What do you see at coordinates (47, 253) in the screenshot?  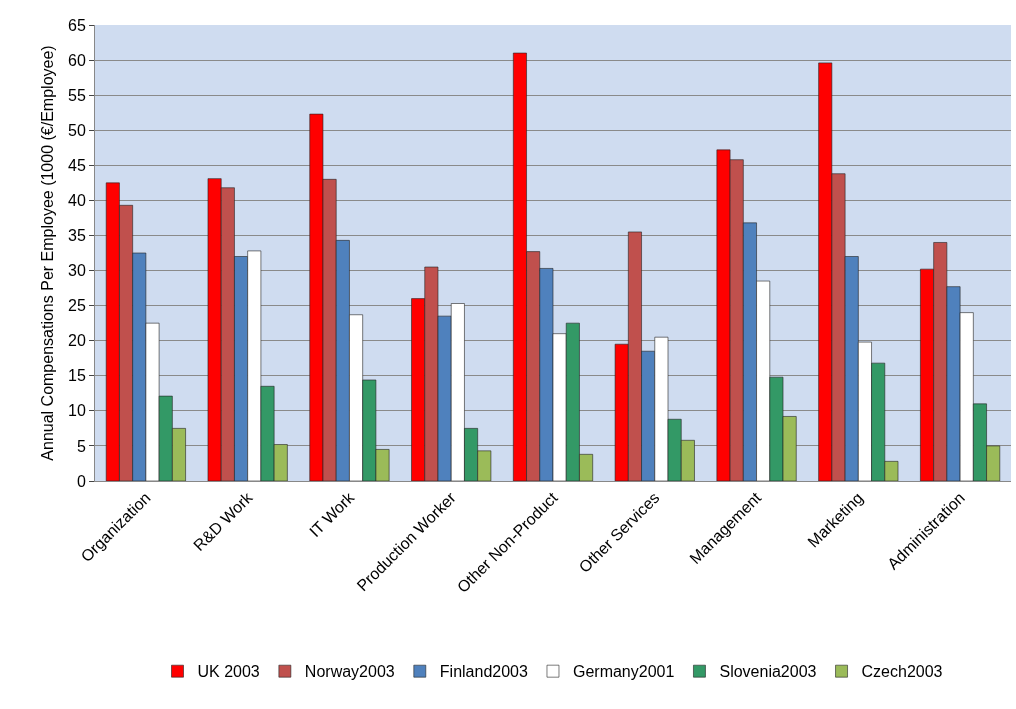 I see `y-axis-title: Annual Compensations Per Employee (1000 (€/Employee)` at bounding box center [47, 253].